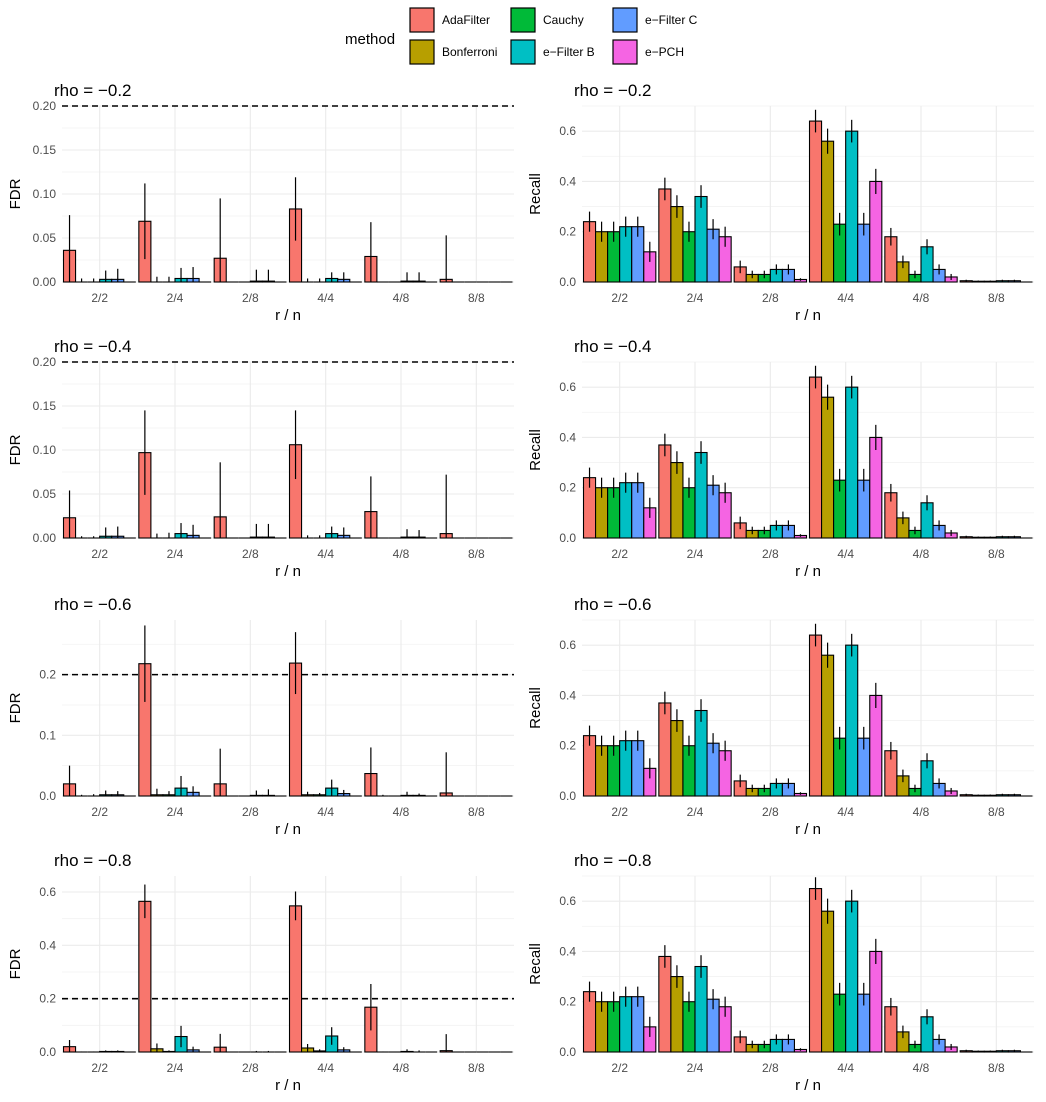  Describe the element at coordinates (93, 346) in the screenshot. I see `chart-title: rho = −0.4` at that location.